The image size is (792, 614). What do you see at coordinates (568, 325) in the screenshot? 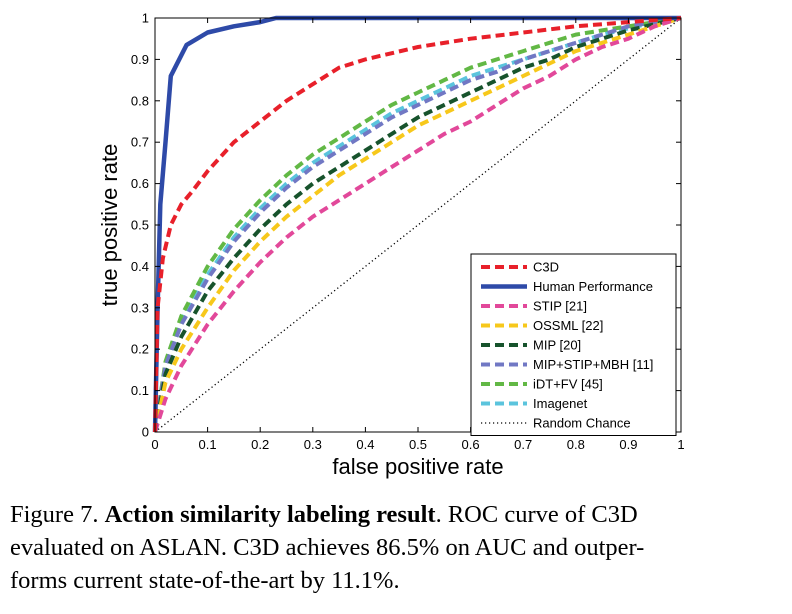
I see `legend-label: OSSML [22]` at bounding box center [568, 325].